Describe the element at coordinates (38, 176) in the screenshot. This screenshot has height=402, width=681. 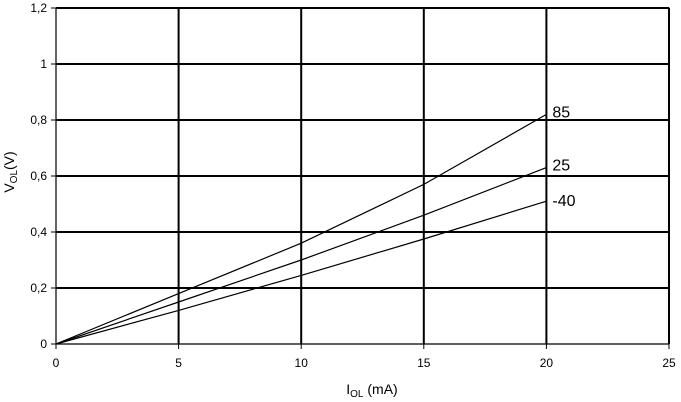
I see `y-tick-label: 0,6` at that location.